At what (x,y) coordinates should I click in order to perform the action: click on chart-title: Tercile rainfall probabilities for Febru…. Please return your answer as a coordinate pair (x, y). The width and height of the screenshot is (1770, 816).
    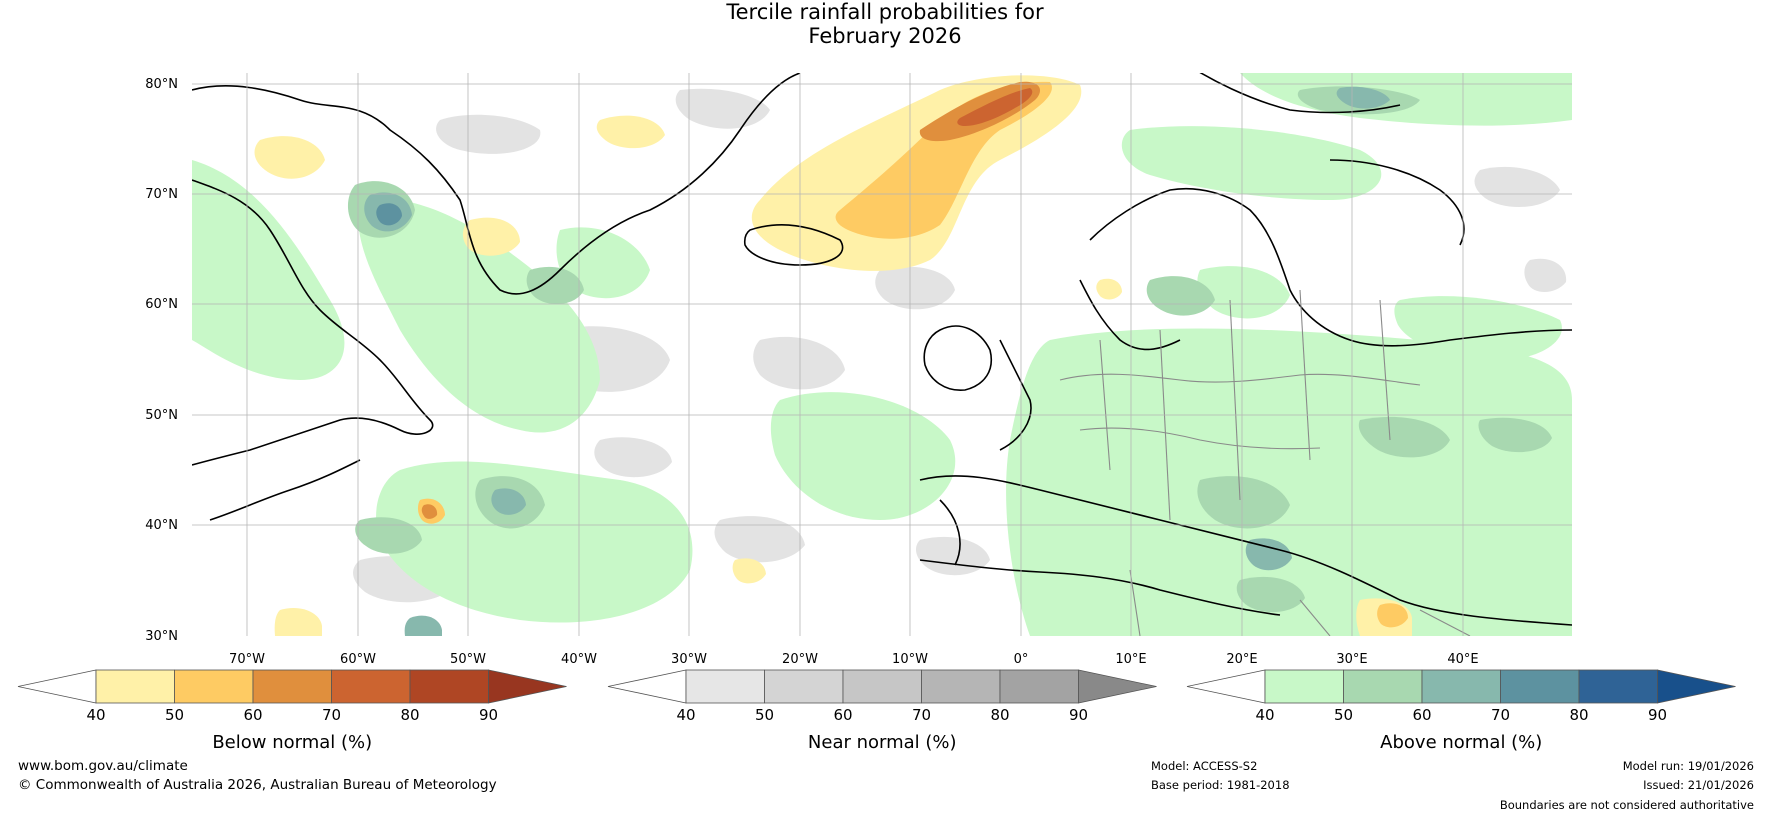
    Looking at the image, I should click on (885, 24).